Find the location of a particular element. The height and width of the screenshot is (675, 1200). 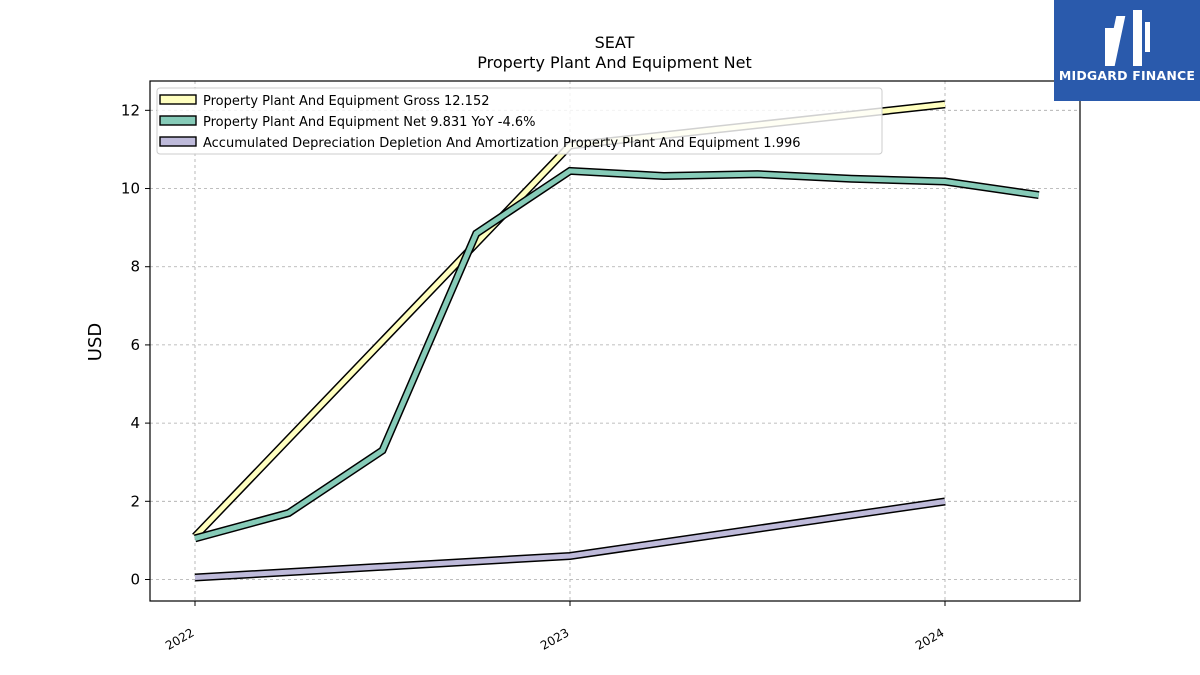

y-tick-label: 0 is located at coordinates (135, 579).